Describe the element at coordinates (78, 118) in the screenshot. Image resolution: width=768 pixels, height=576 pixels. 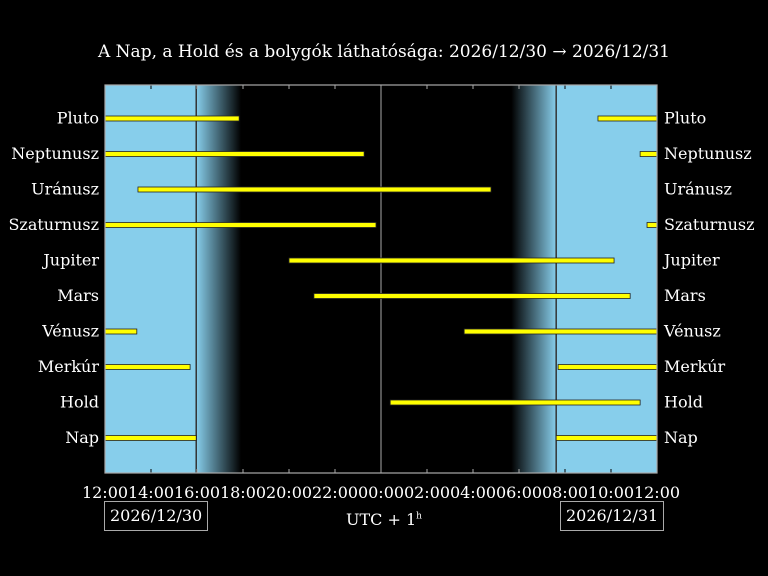
I see `row-label-left: Pluto` at that location.